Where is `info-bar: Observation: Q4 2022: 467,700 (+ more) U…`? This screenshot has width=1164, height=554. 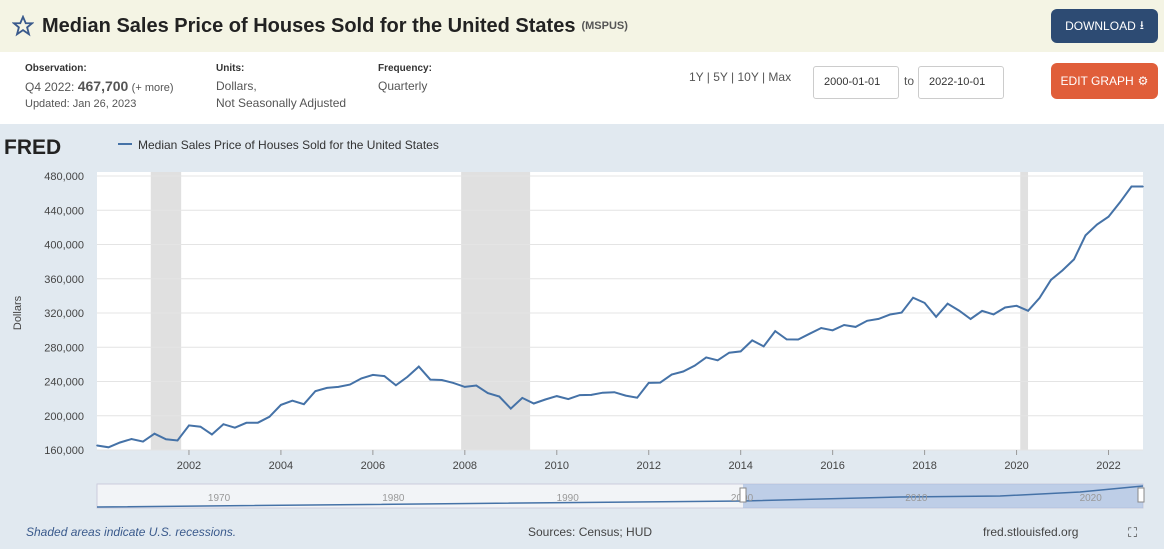 info-bar: Observation: Q4 2022: 467,700 (+ more) U… is located at coordinates (582, 88).